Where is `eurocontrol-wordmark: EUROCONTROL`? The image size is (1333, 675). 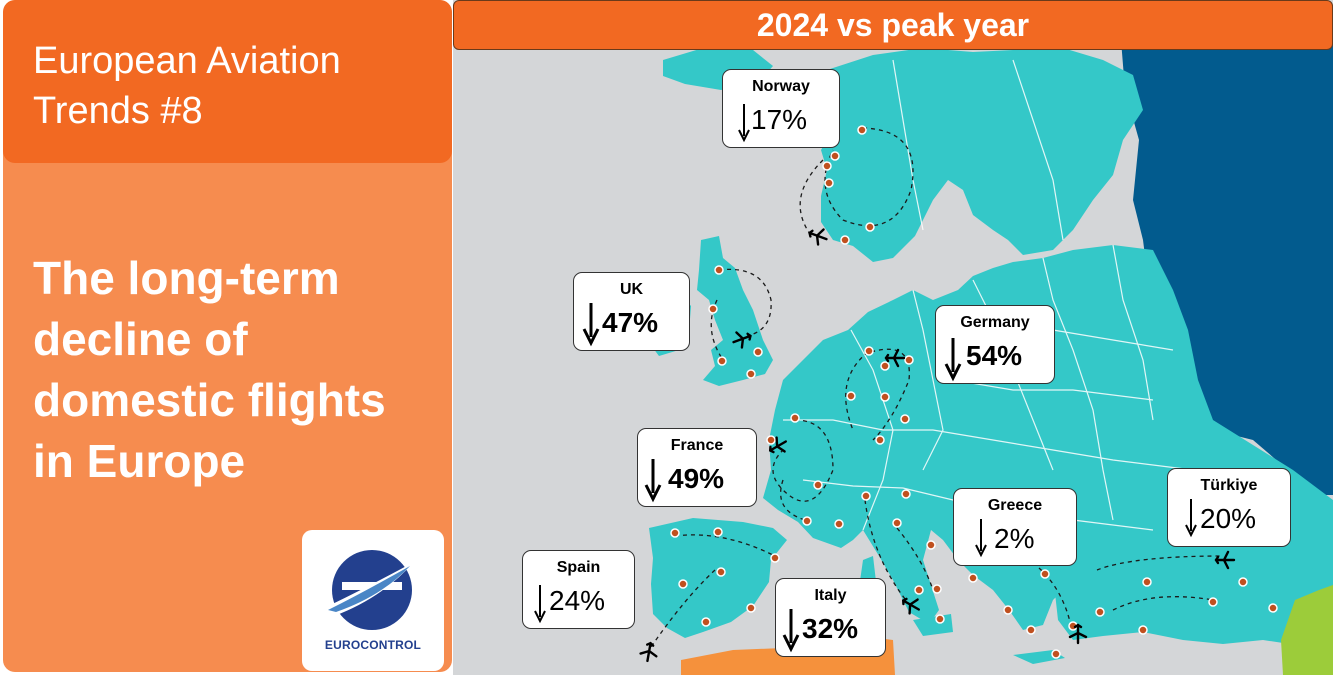
eurocontrol-wordmark: EUROCONTROL is located at coordinates (373, 645).